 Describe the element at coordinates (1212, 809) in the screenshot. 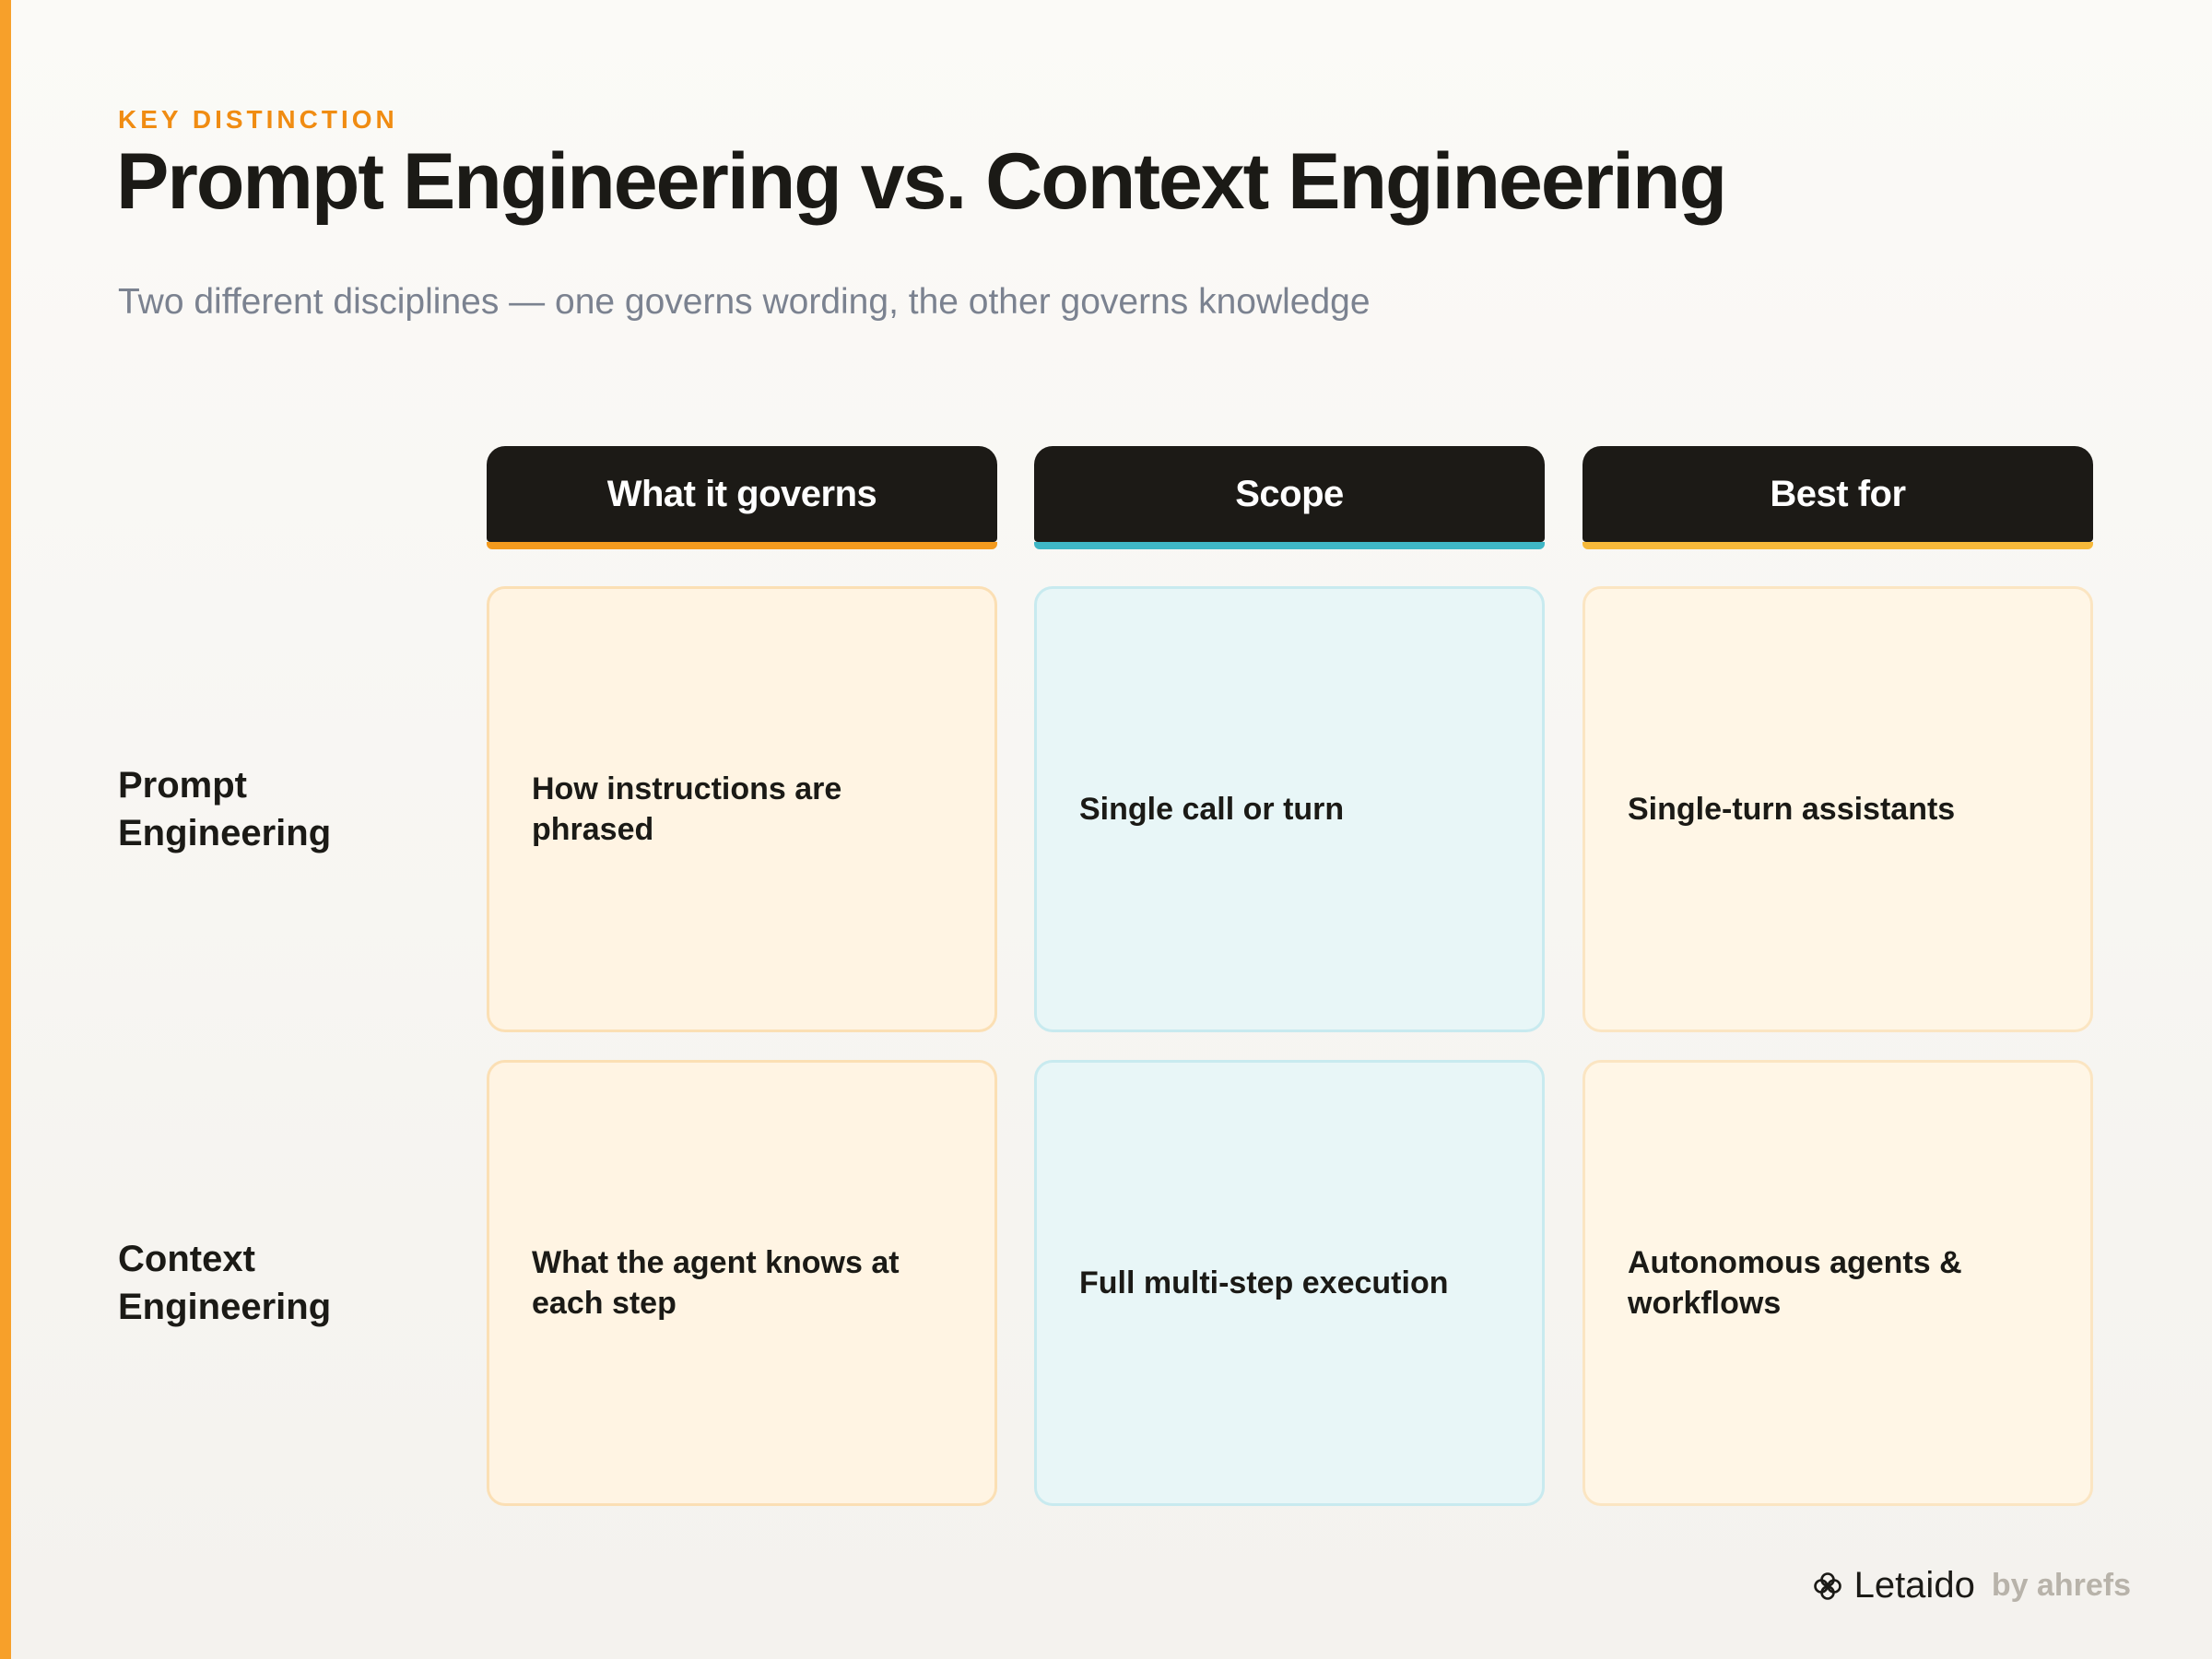

I see `cell-text: Single call or turn` at that location.